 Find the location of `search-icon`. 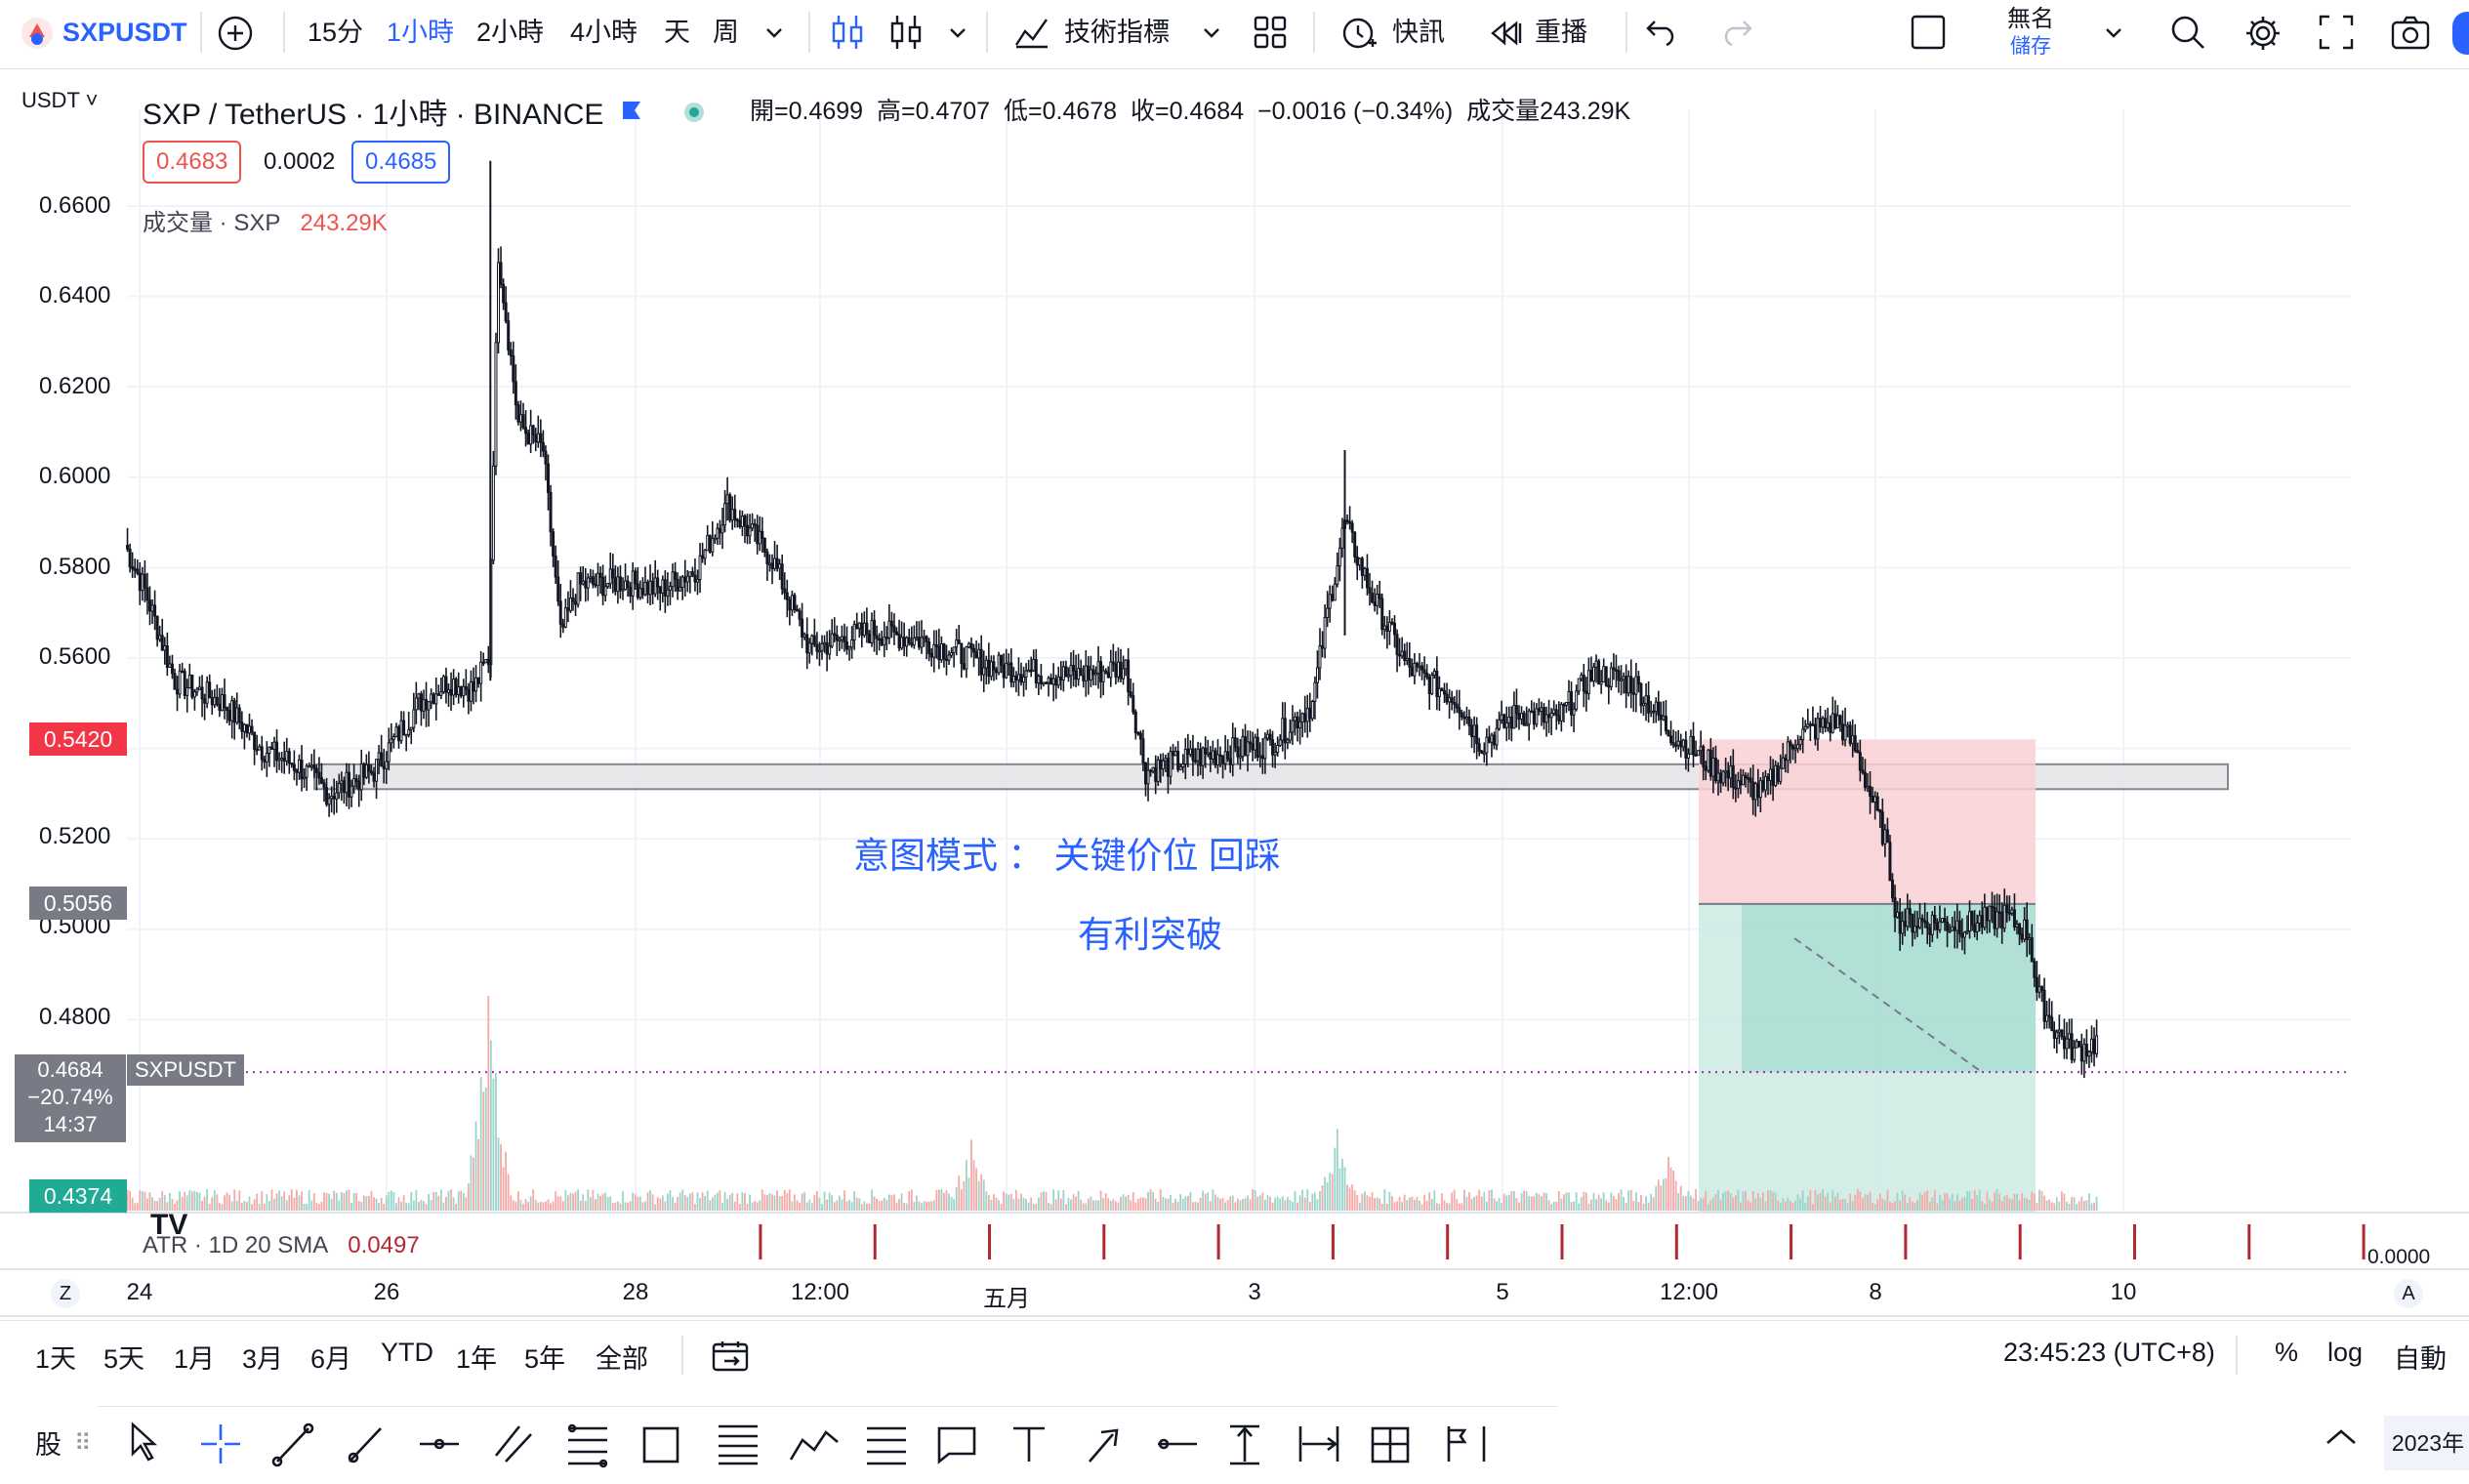

search-icon is located at coordinates (2188, 46).